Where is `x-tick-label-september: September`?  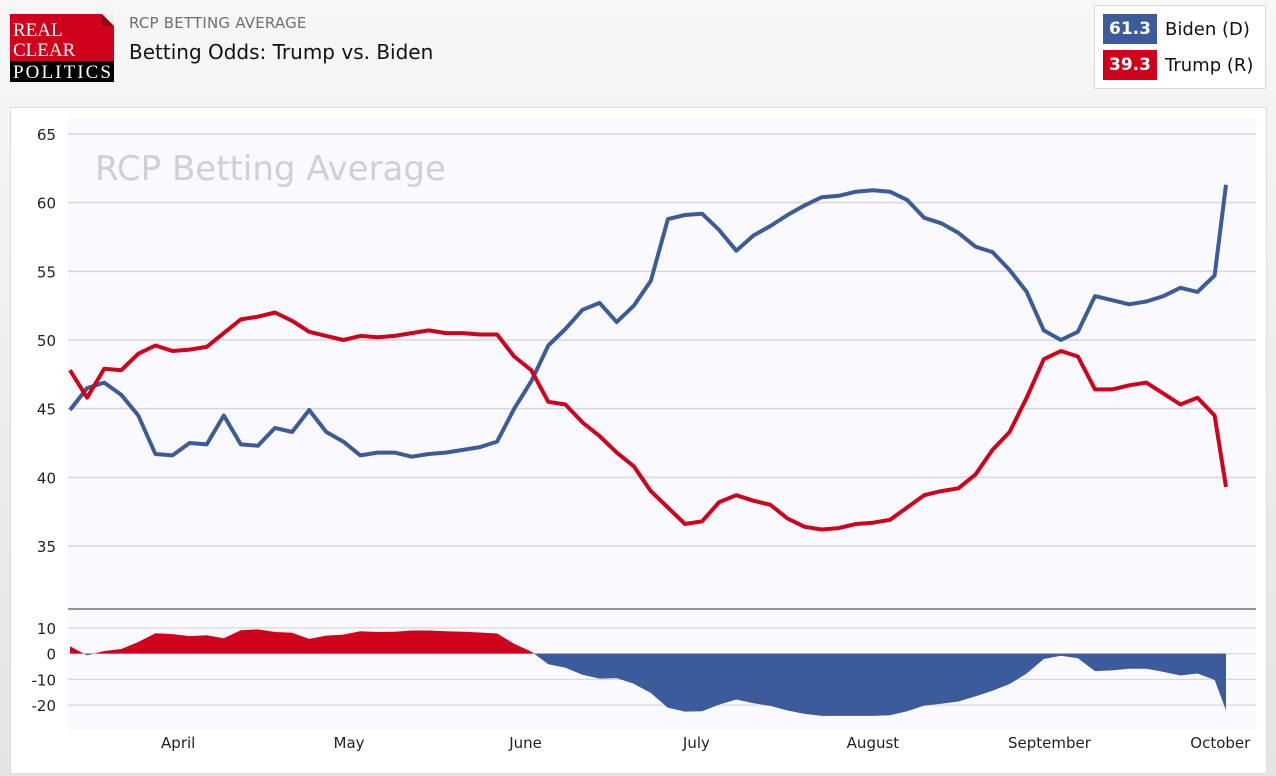
x-tick-label-september: September is located at coordinates (1050, 743).